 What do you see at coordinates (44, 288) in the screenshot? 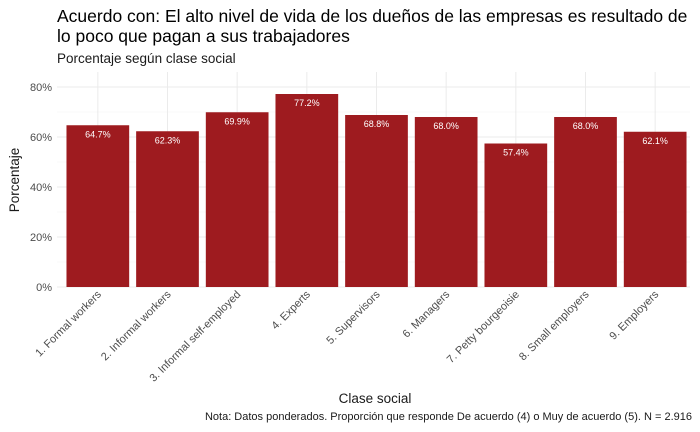
I see `y-tick-label: 0%` at bounding box center [44, 288].